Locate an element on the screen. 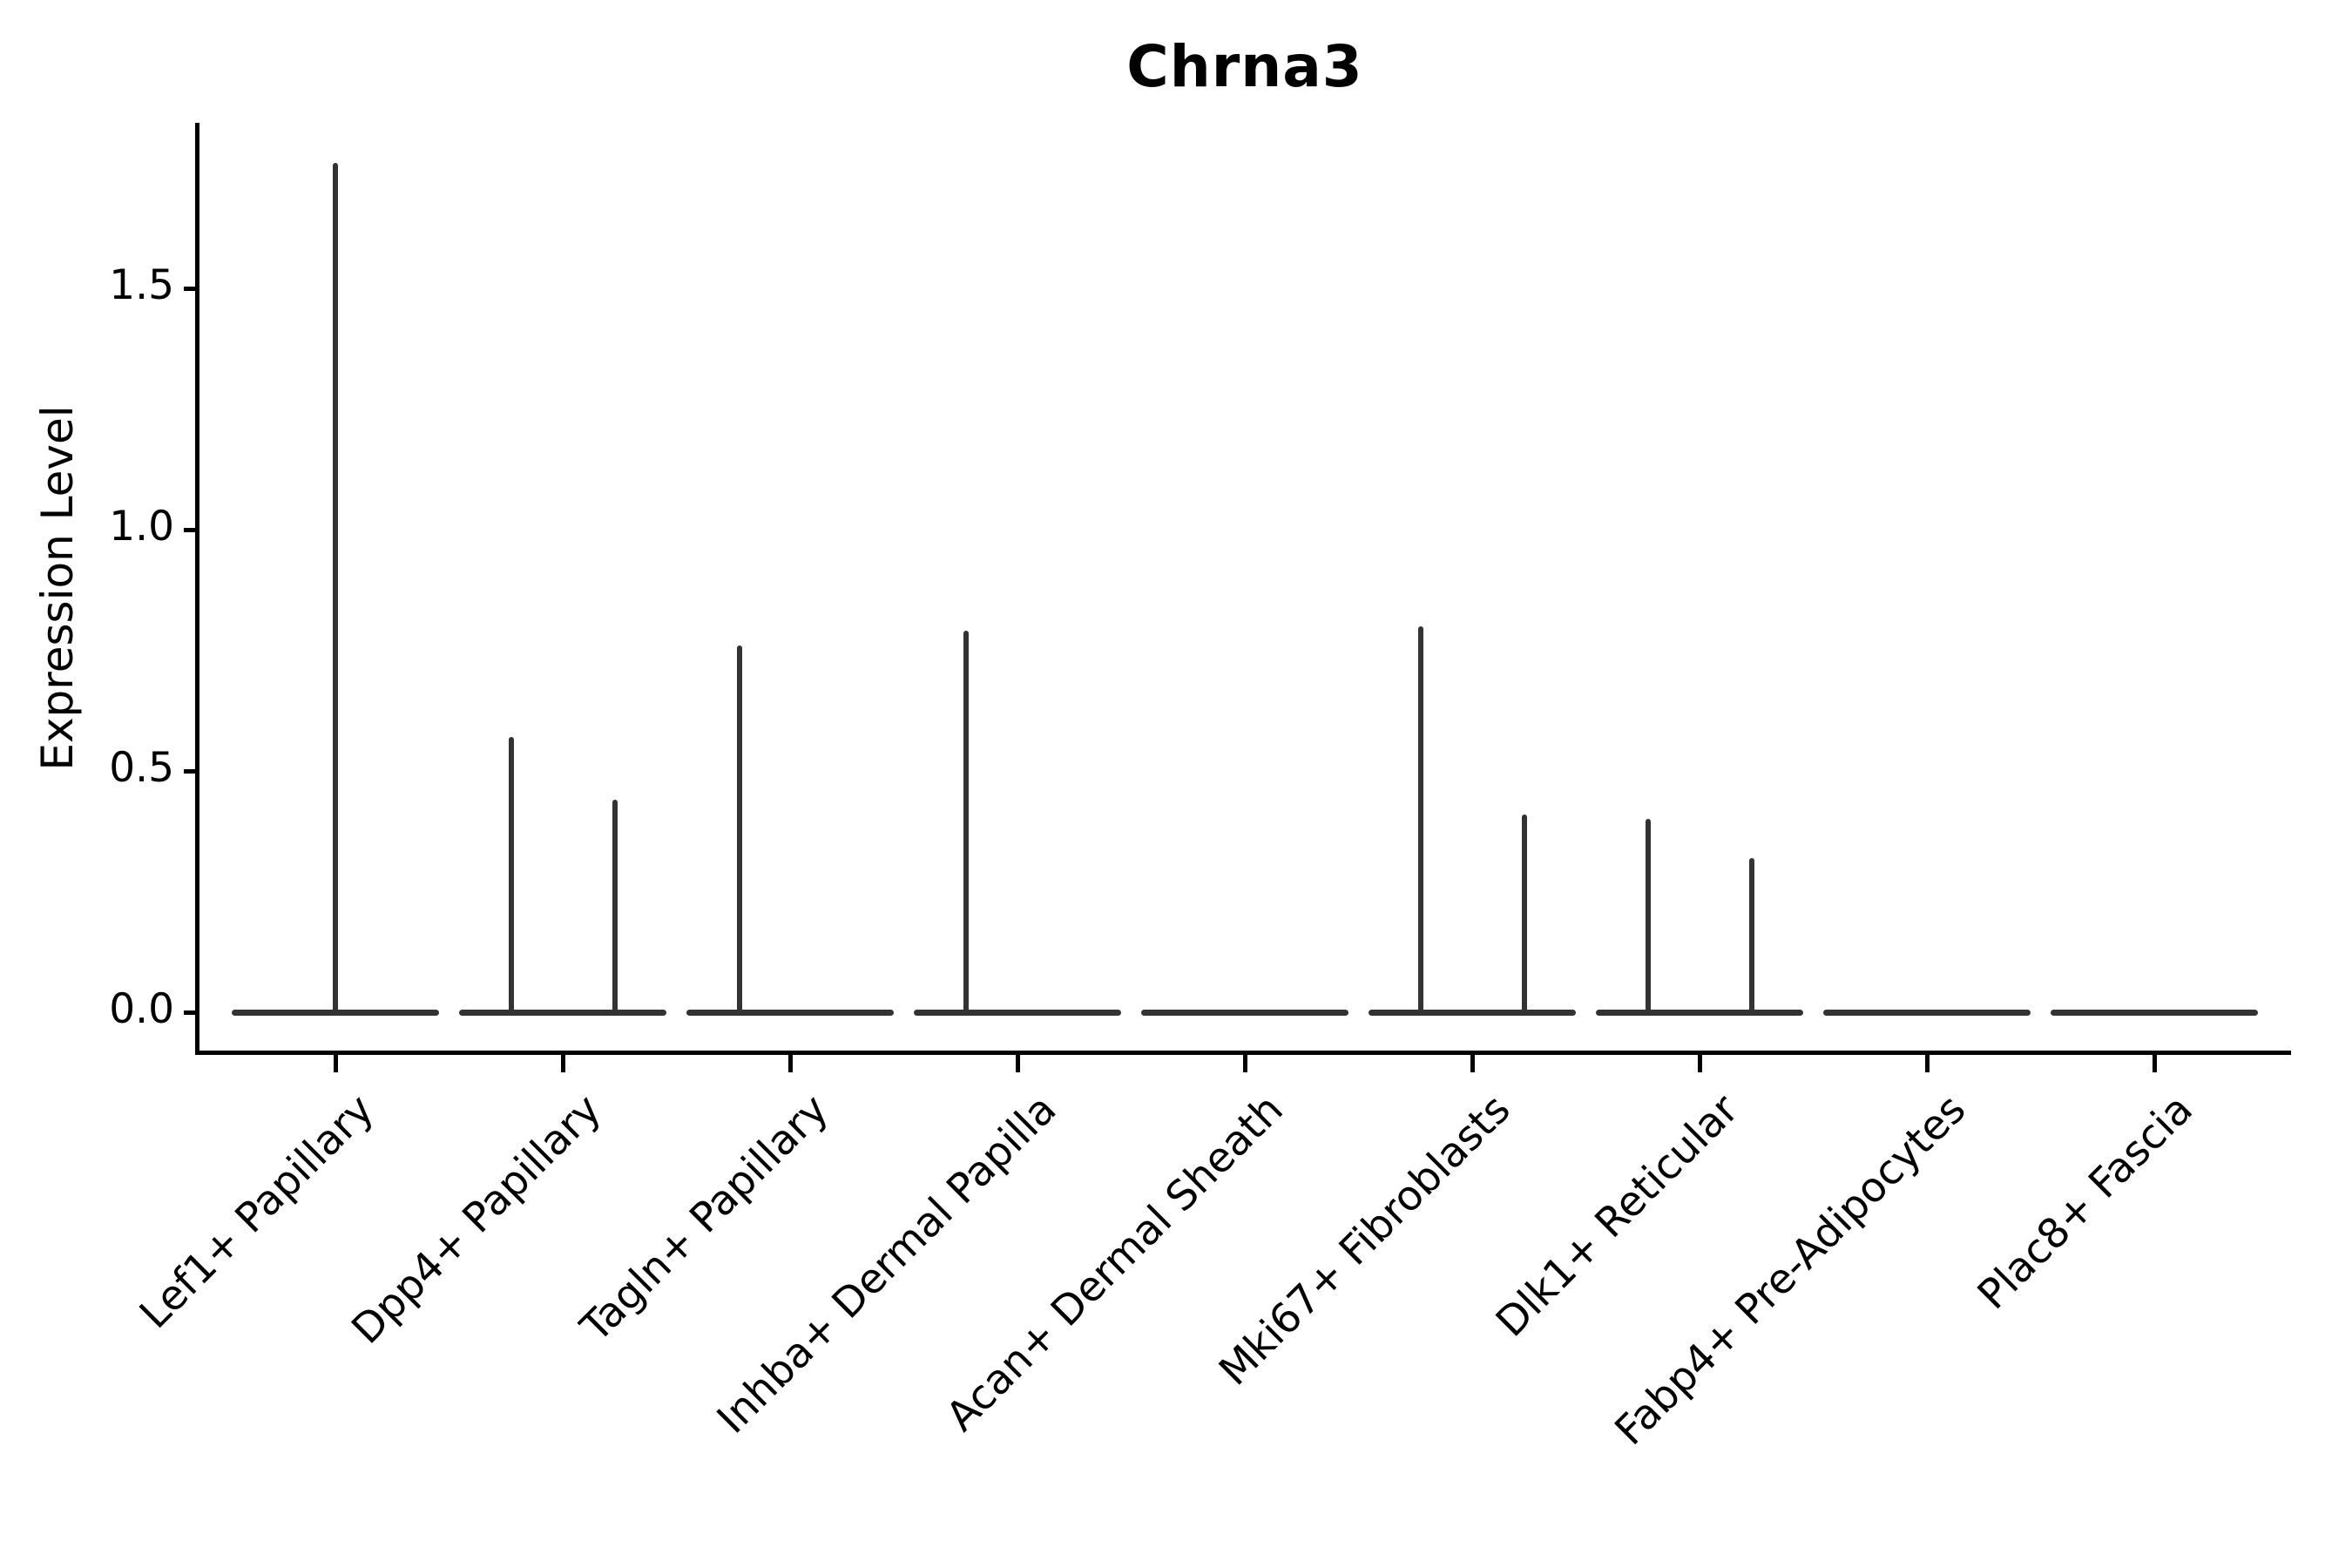 Image resolution: width=2352 pixels, height=1568 pixels. x-tick-label: Tagln+ Papillary is located at coordinates (704, 1218).